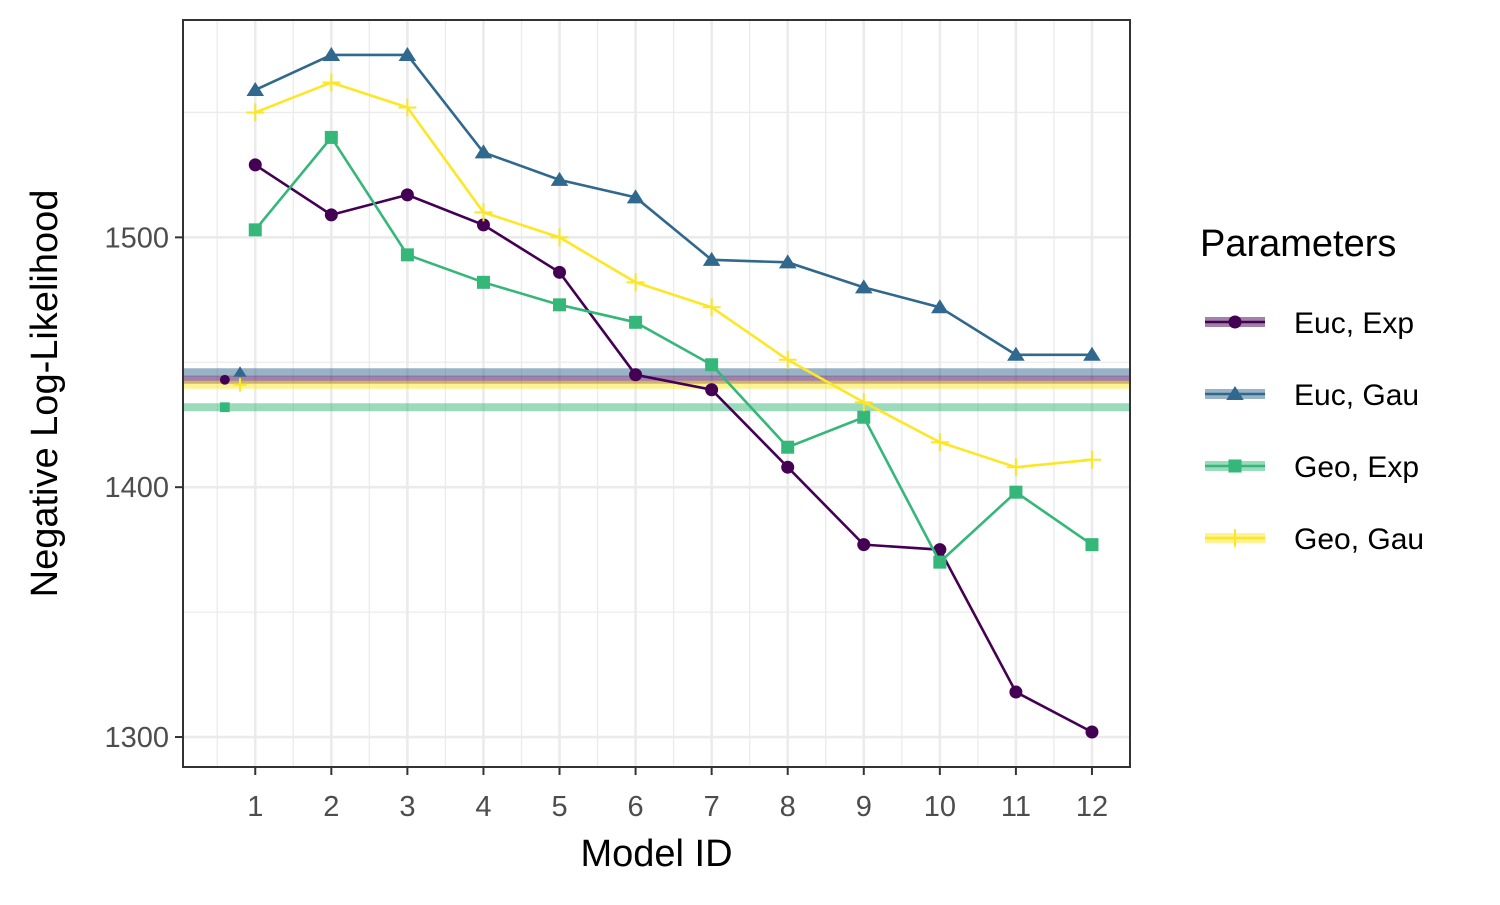  What do you see at coordinates (1092, 807) in the screenshot?
I see `x-tick-label: 12` at bounding box center [1092, 807].